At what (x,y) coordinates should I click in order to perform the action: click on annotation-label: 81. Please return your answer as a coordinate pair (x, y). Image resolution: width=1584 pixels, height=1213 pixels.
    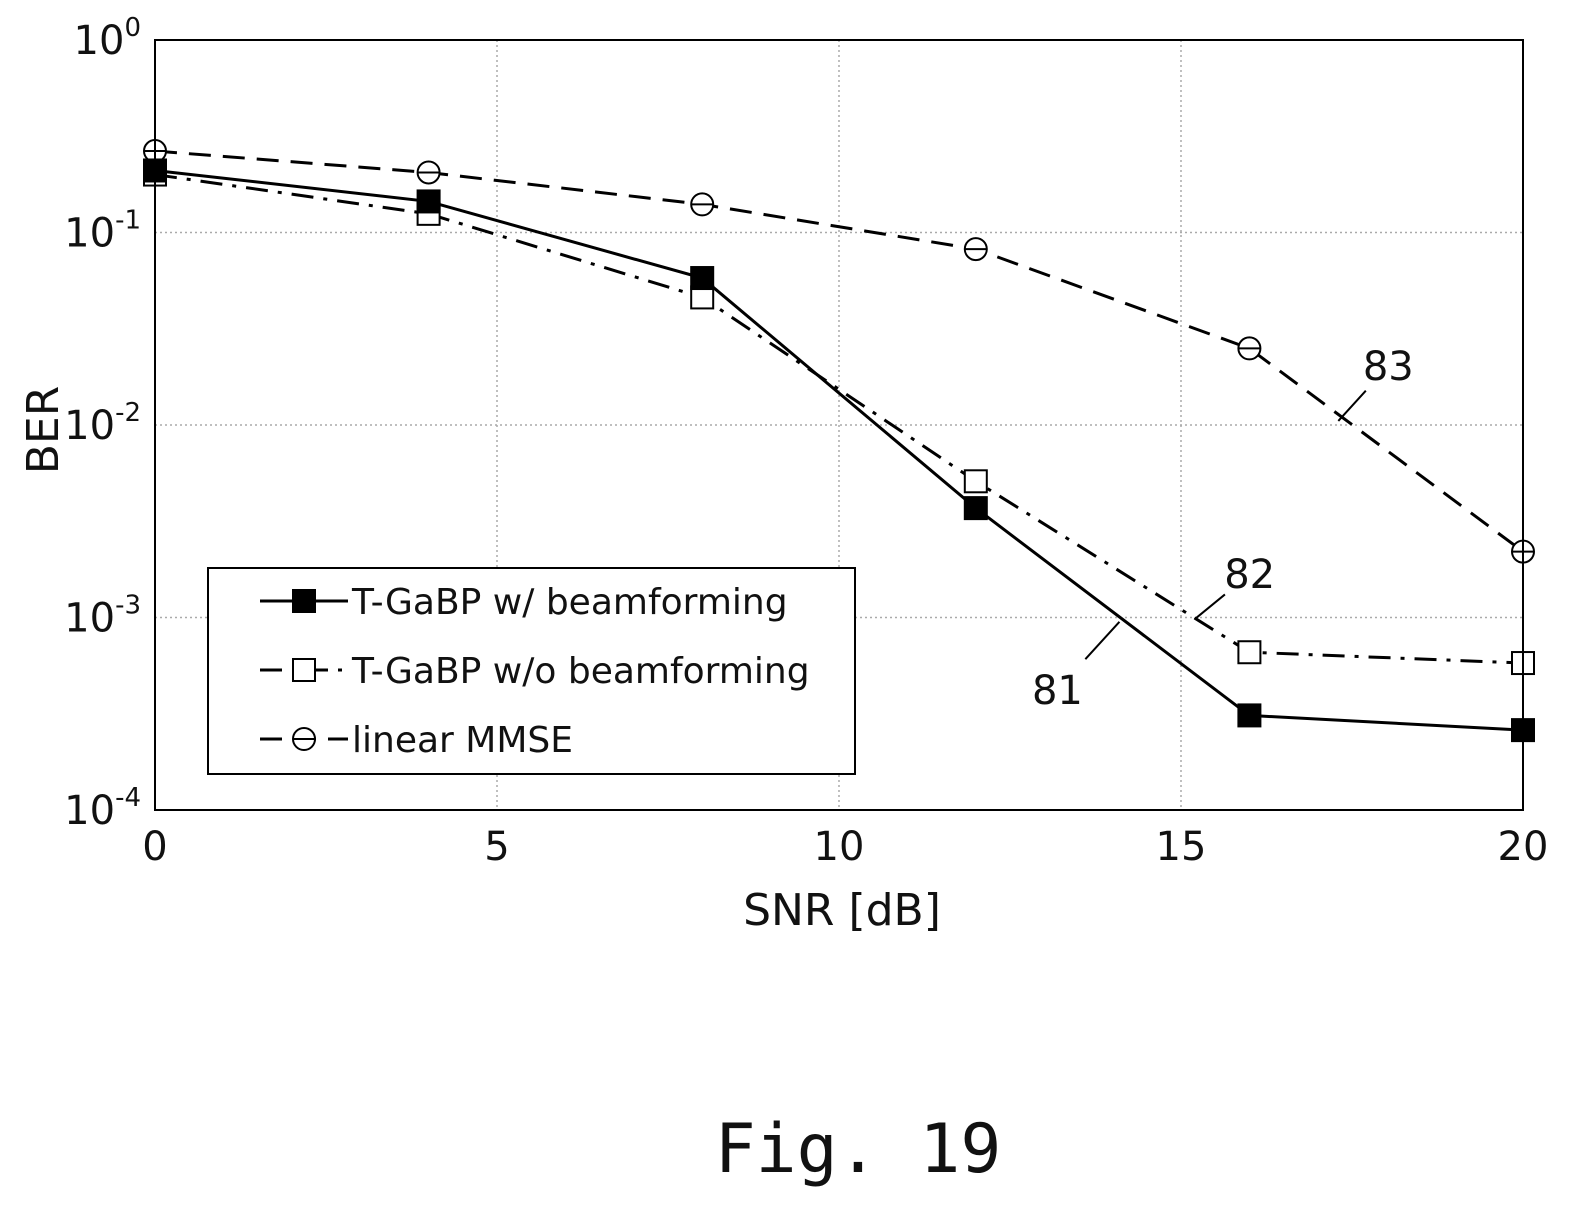
    Looking at the image, I should click on (1057, 691).